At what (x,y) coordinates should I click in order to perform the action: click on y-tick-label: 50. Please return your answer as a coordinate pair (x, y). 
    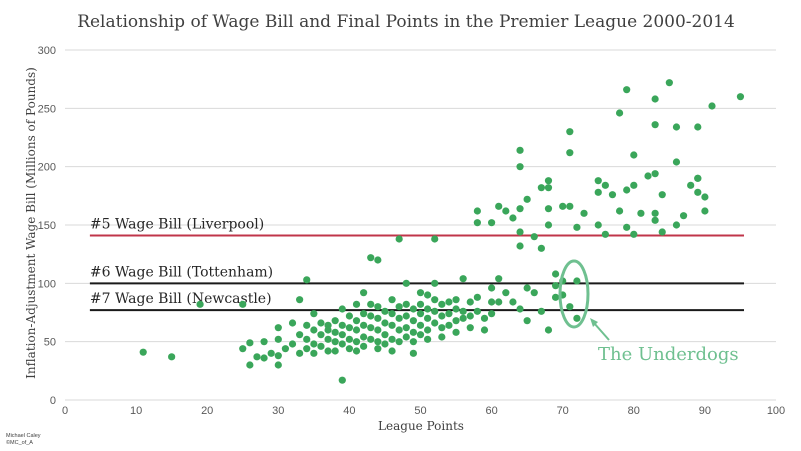
    Looking at the image, I should click on (50, 343).